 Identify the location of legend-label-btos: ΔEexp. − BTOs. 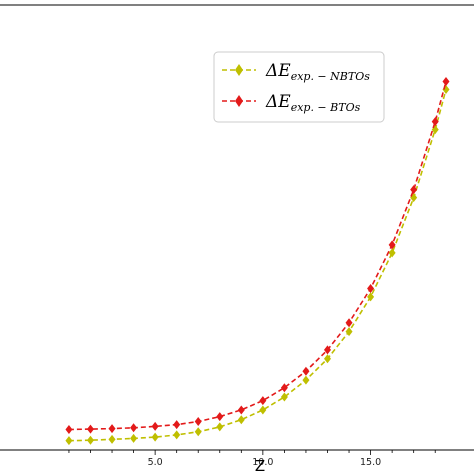
(313, 103).